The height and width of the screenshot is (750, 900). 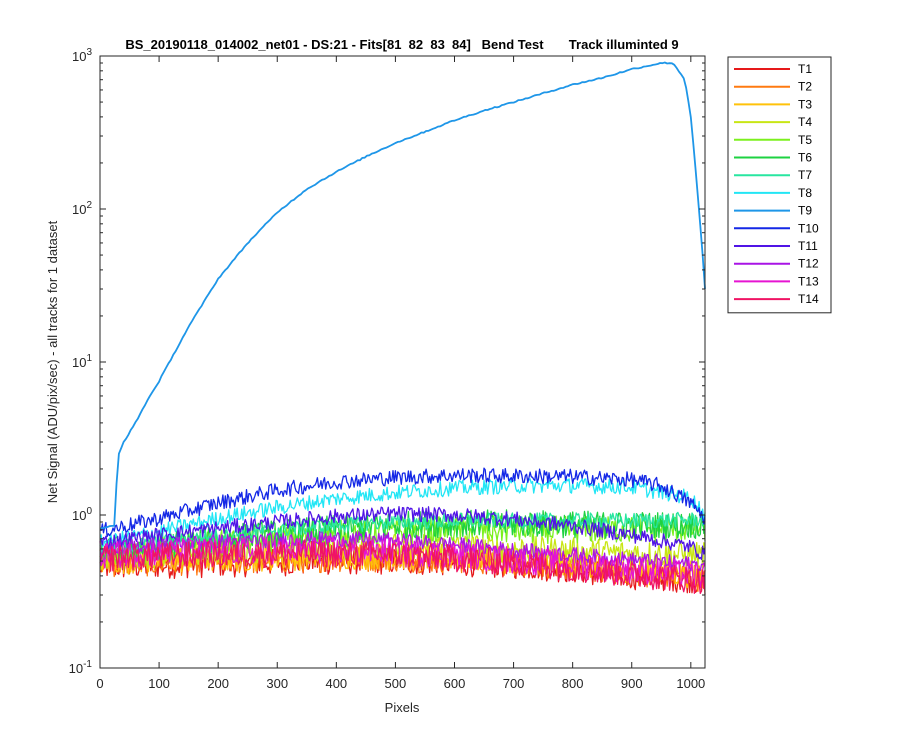 What do you see at coordinates (218, 683) in the screenshot?
I see `x-tick-label: 200` at bounding box center [218, 683].